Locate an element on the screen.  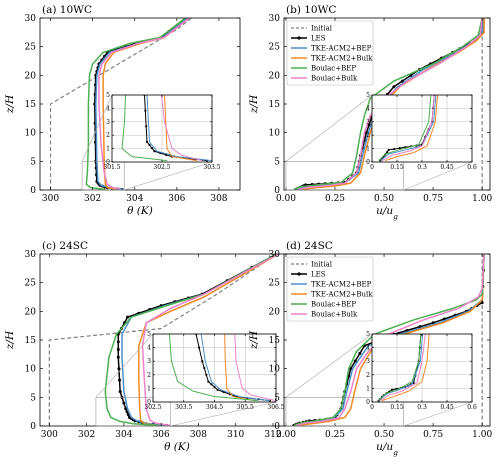
panel-2-inset-xtick-label-0: 302.5 is located at coordinates (152, 407).